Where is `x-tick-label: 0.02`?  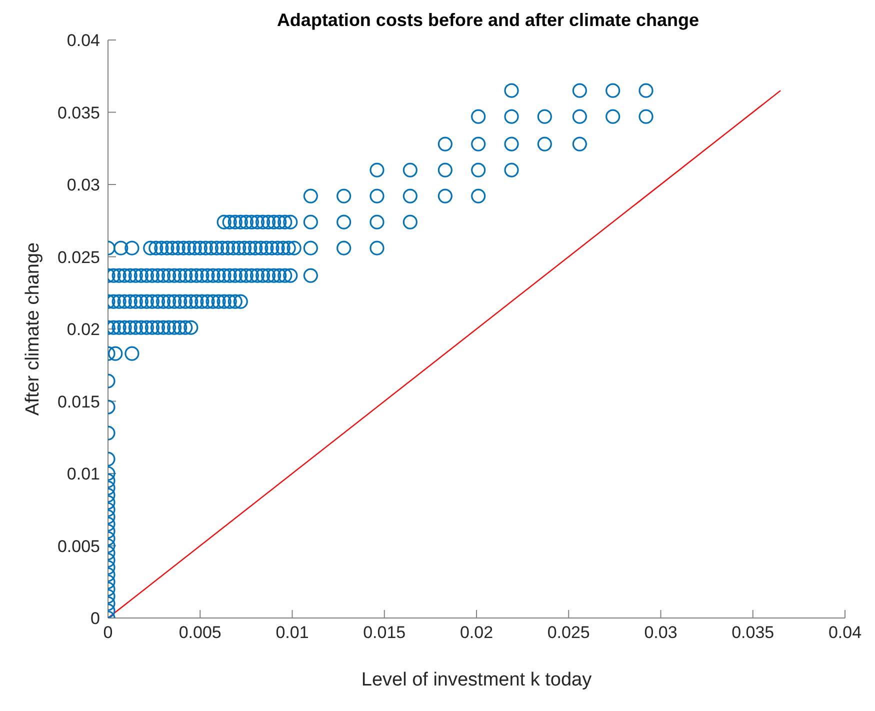 x-tick-label: 0.02 is located at coordinates (477, 632).